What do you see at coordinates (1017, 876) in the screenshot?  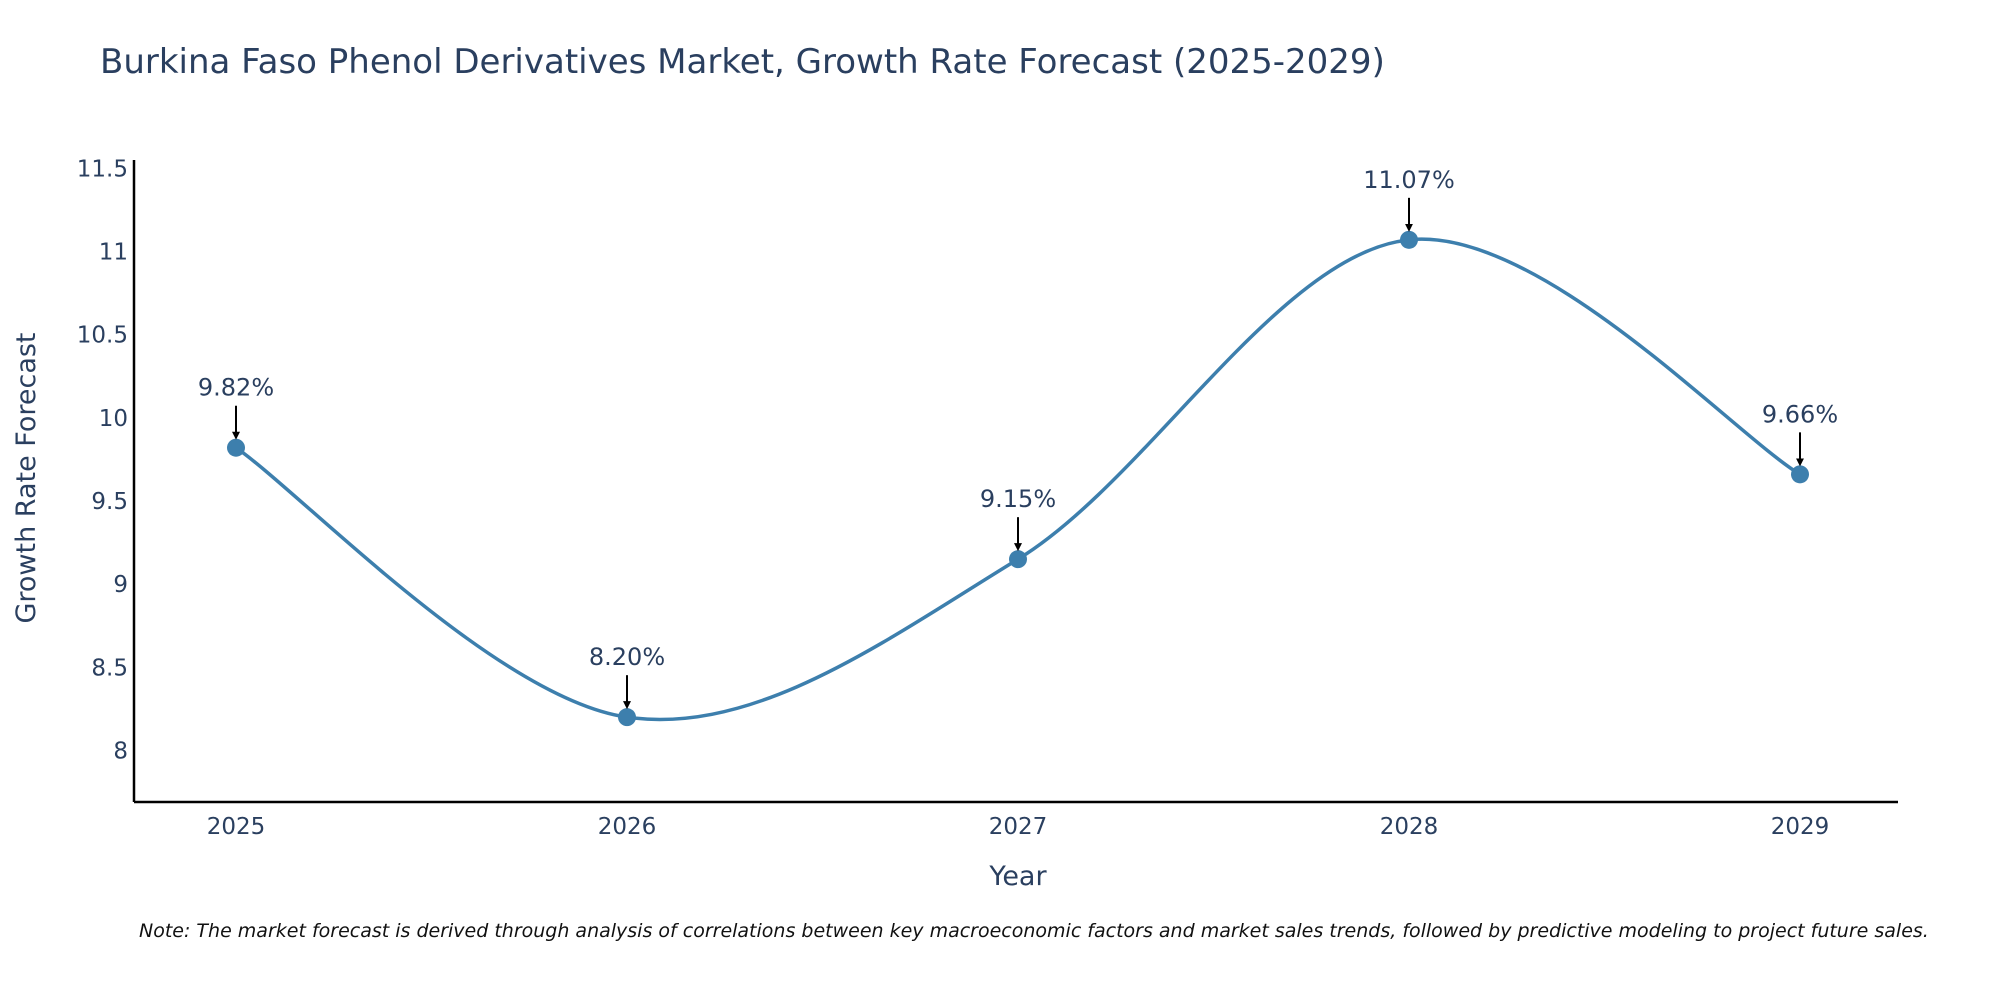 I see `x-axis-title: Year` at bounding box center [1017, 876].